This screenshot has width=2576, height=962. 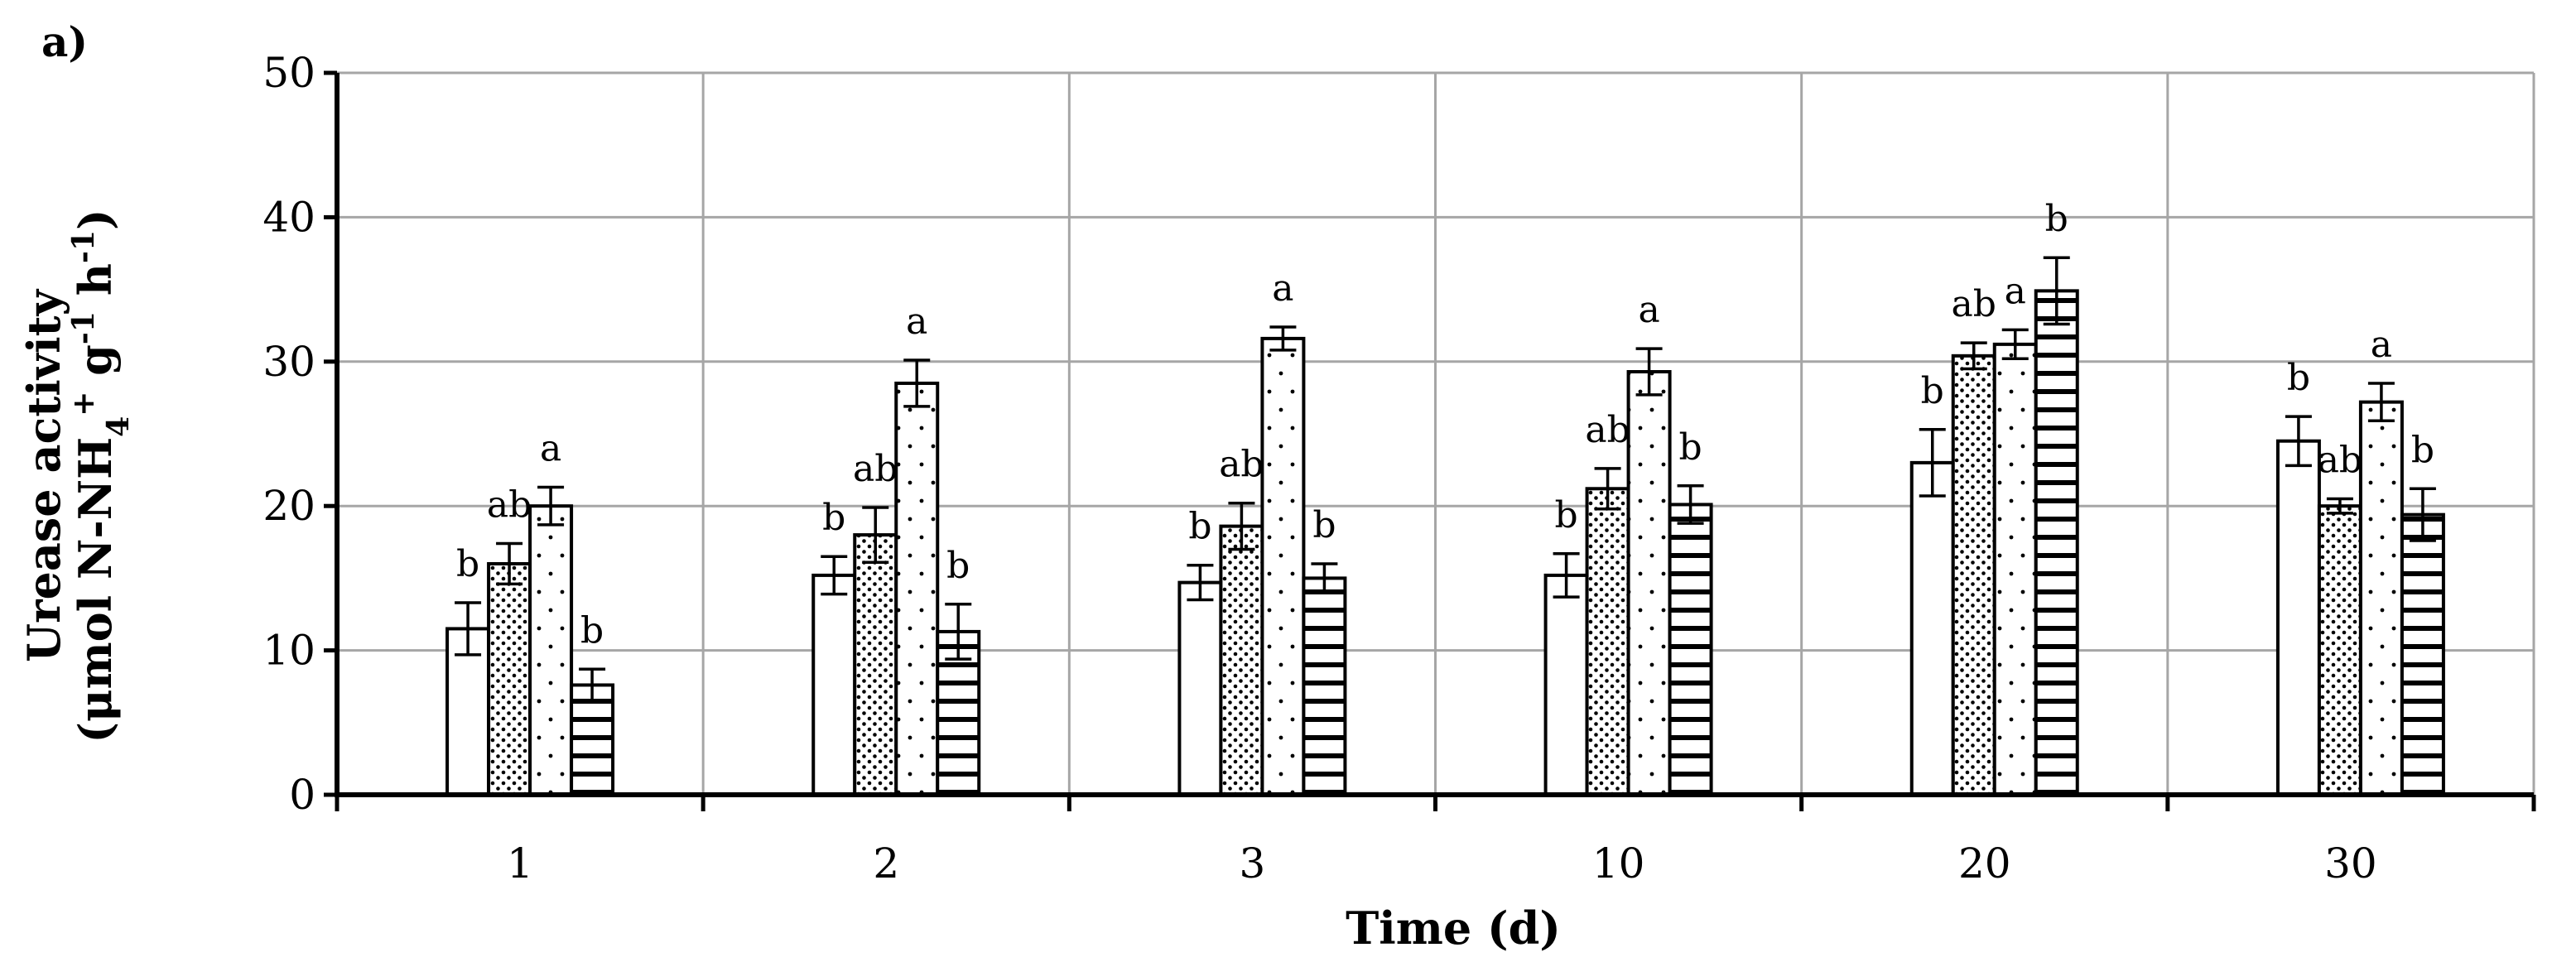 What do you see at coordinates (1253, 863) in the screenshot?
I see `x-tick-label: 3` at bounding box center [1253, 863].